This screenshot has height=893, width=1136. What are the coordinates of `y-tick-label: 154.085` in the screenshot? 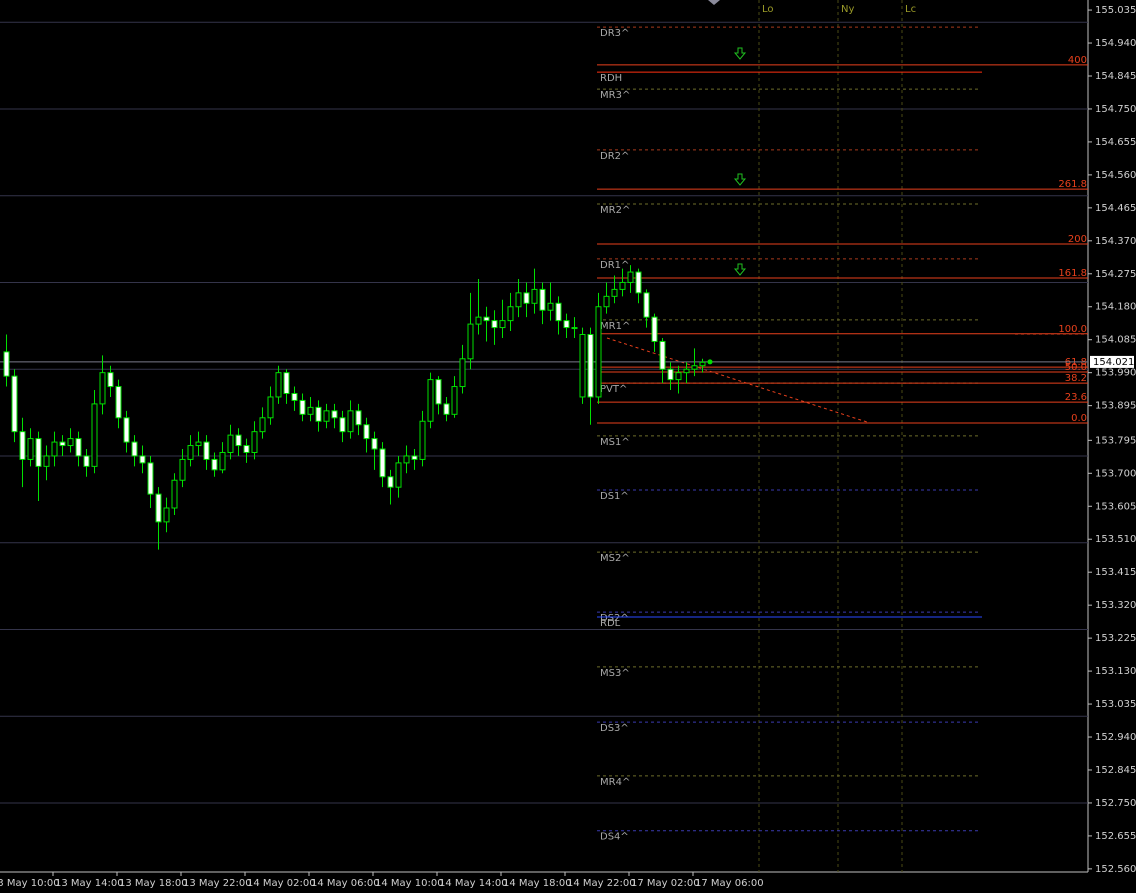 It's located at (1115, 340).